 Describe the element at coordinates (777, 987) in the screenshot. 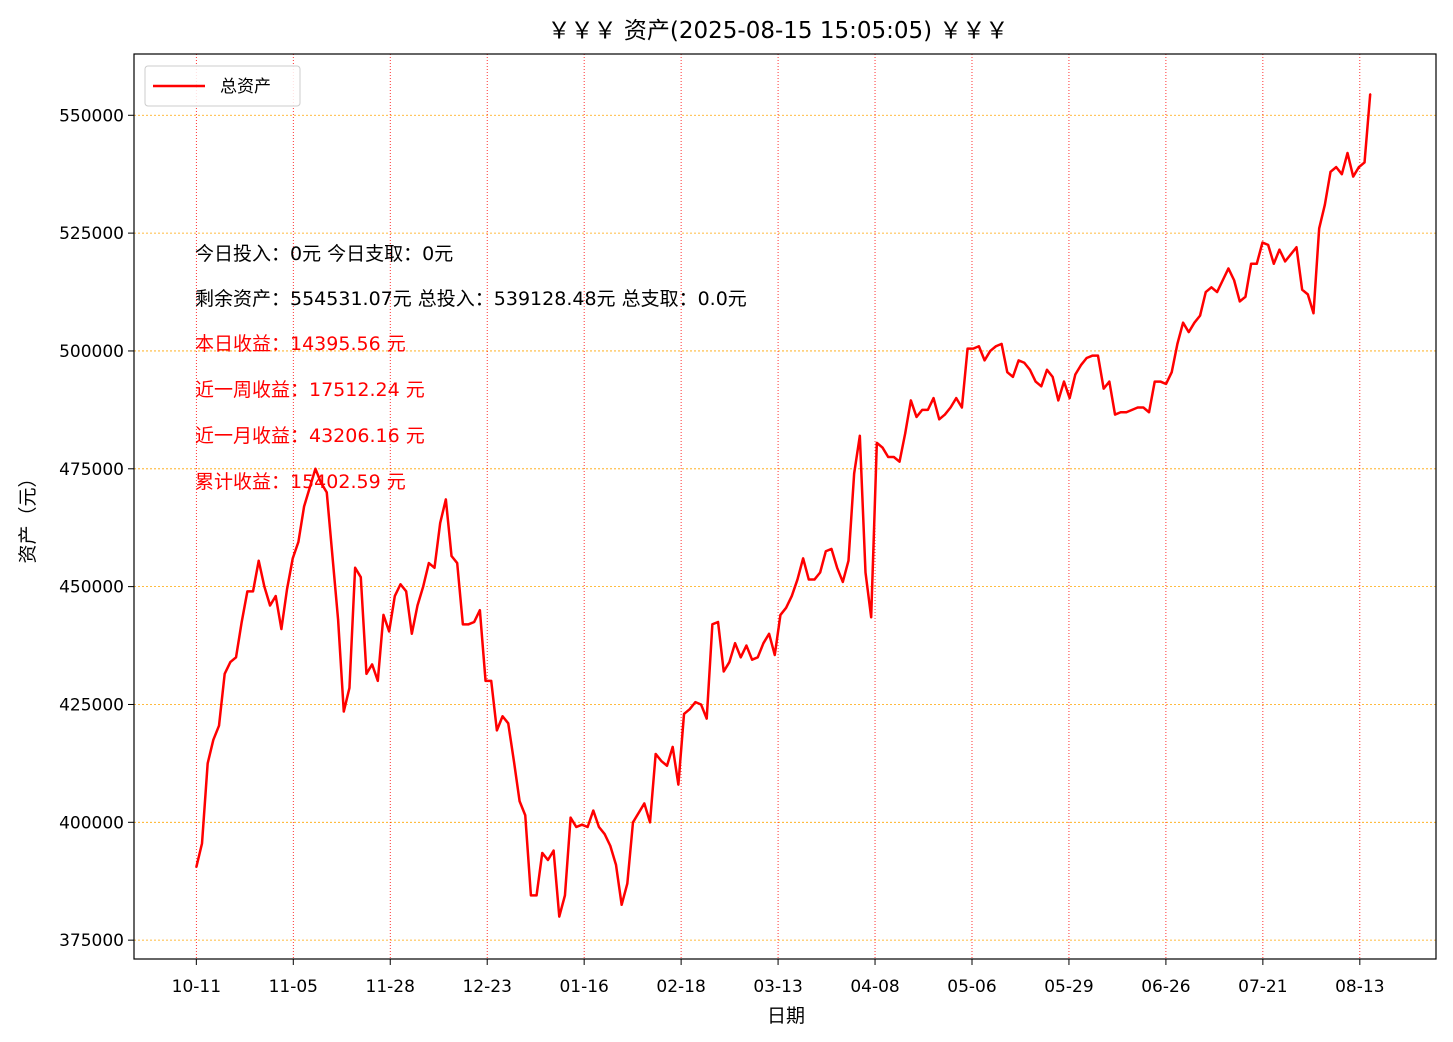

I see `x-tick-label: 03-13` at that location.